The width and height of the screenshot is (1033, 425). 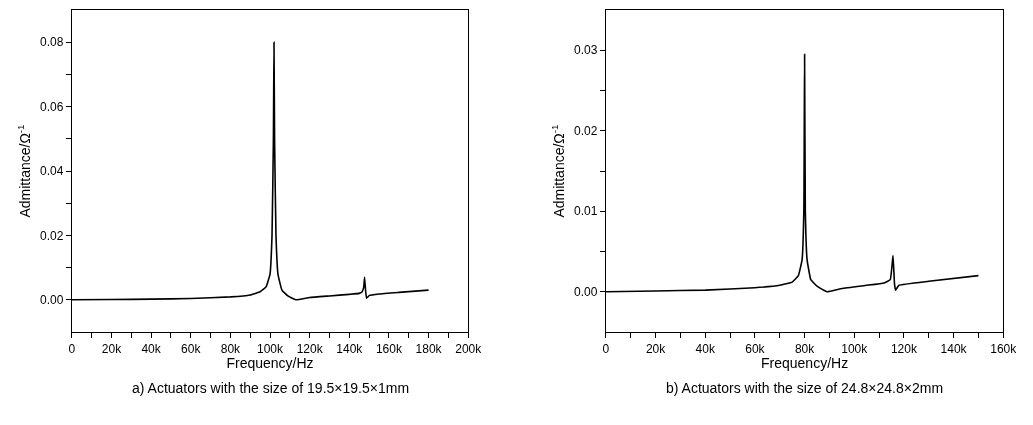 I want to click on text: a) Actuators with the size of 19.5×19.5×1mm, so click(x=271, y=388).